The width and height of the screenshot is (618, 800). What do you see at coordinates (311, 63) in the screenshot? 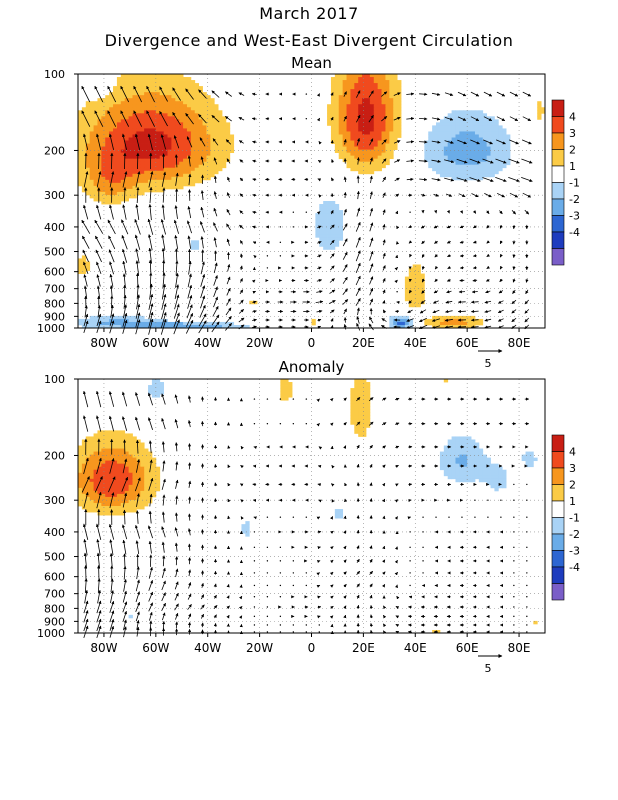
I see `panel-title: Mean` at bounding box center [311, 63].